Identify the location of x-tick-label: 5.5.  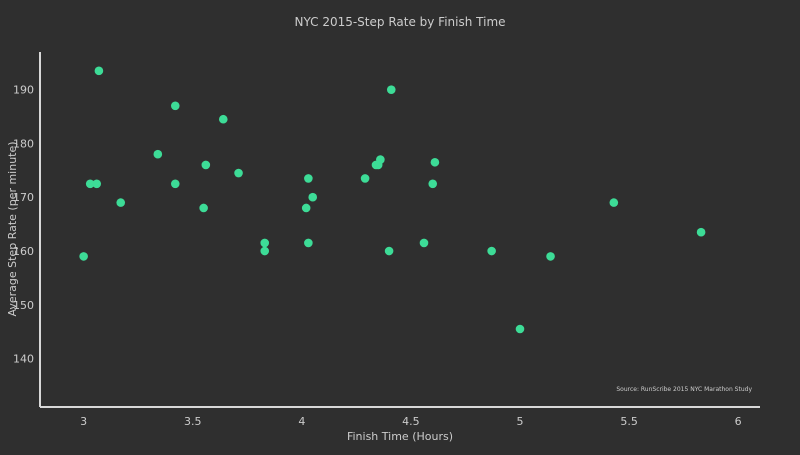
(629, 421).